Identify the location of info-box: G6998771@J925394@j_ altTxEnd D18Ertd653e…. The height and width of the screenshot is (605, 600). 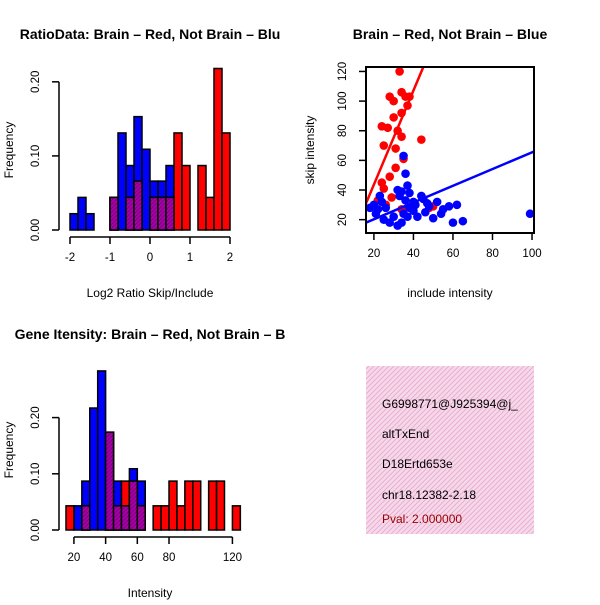
(450, 450).